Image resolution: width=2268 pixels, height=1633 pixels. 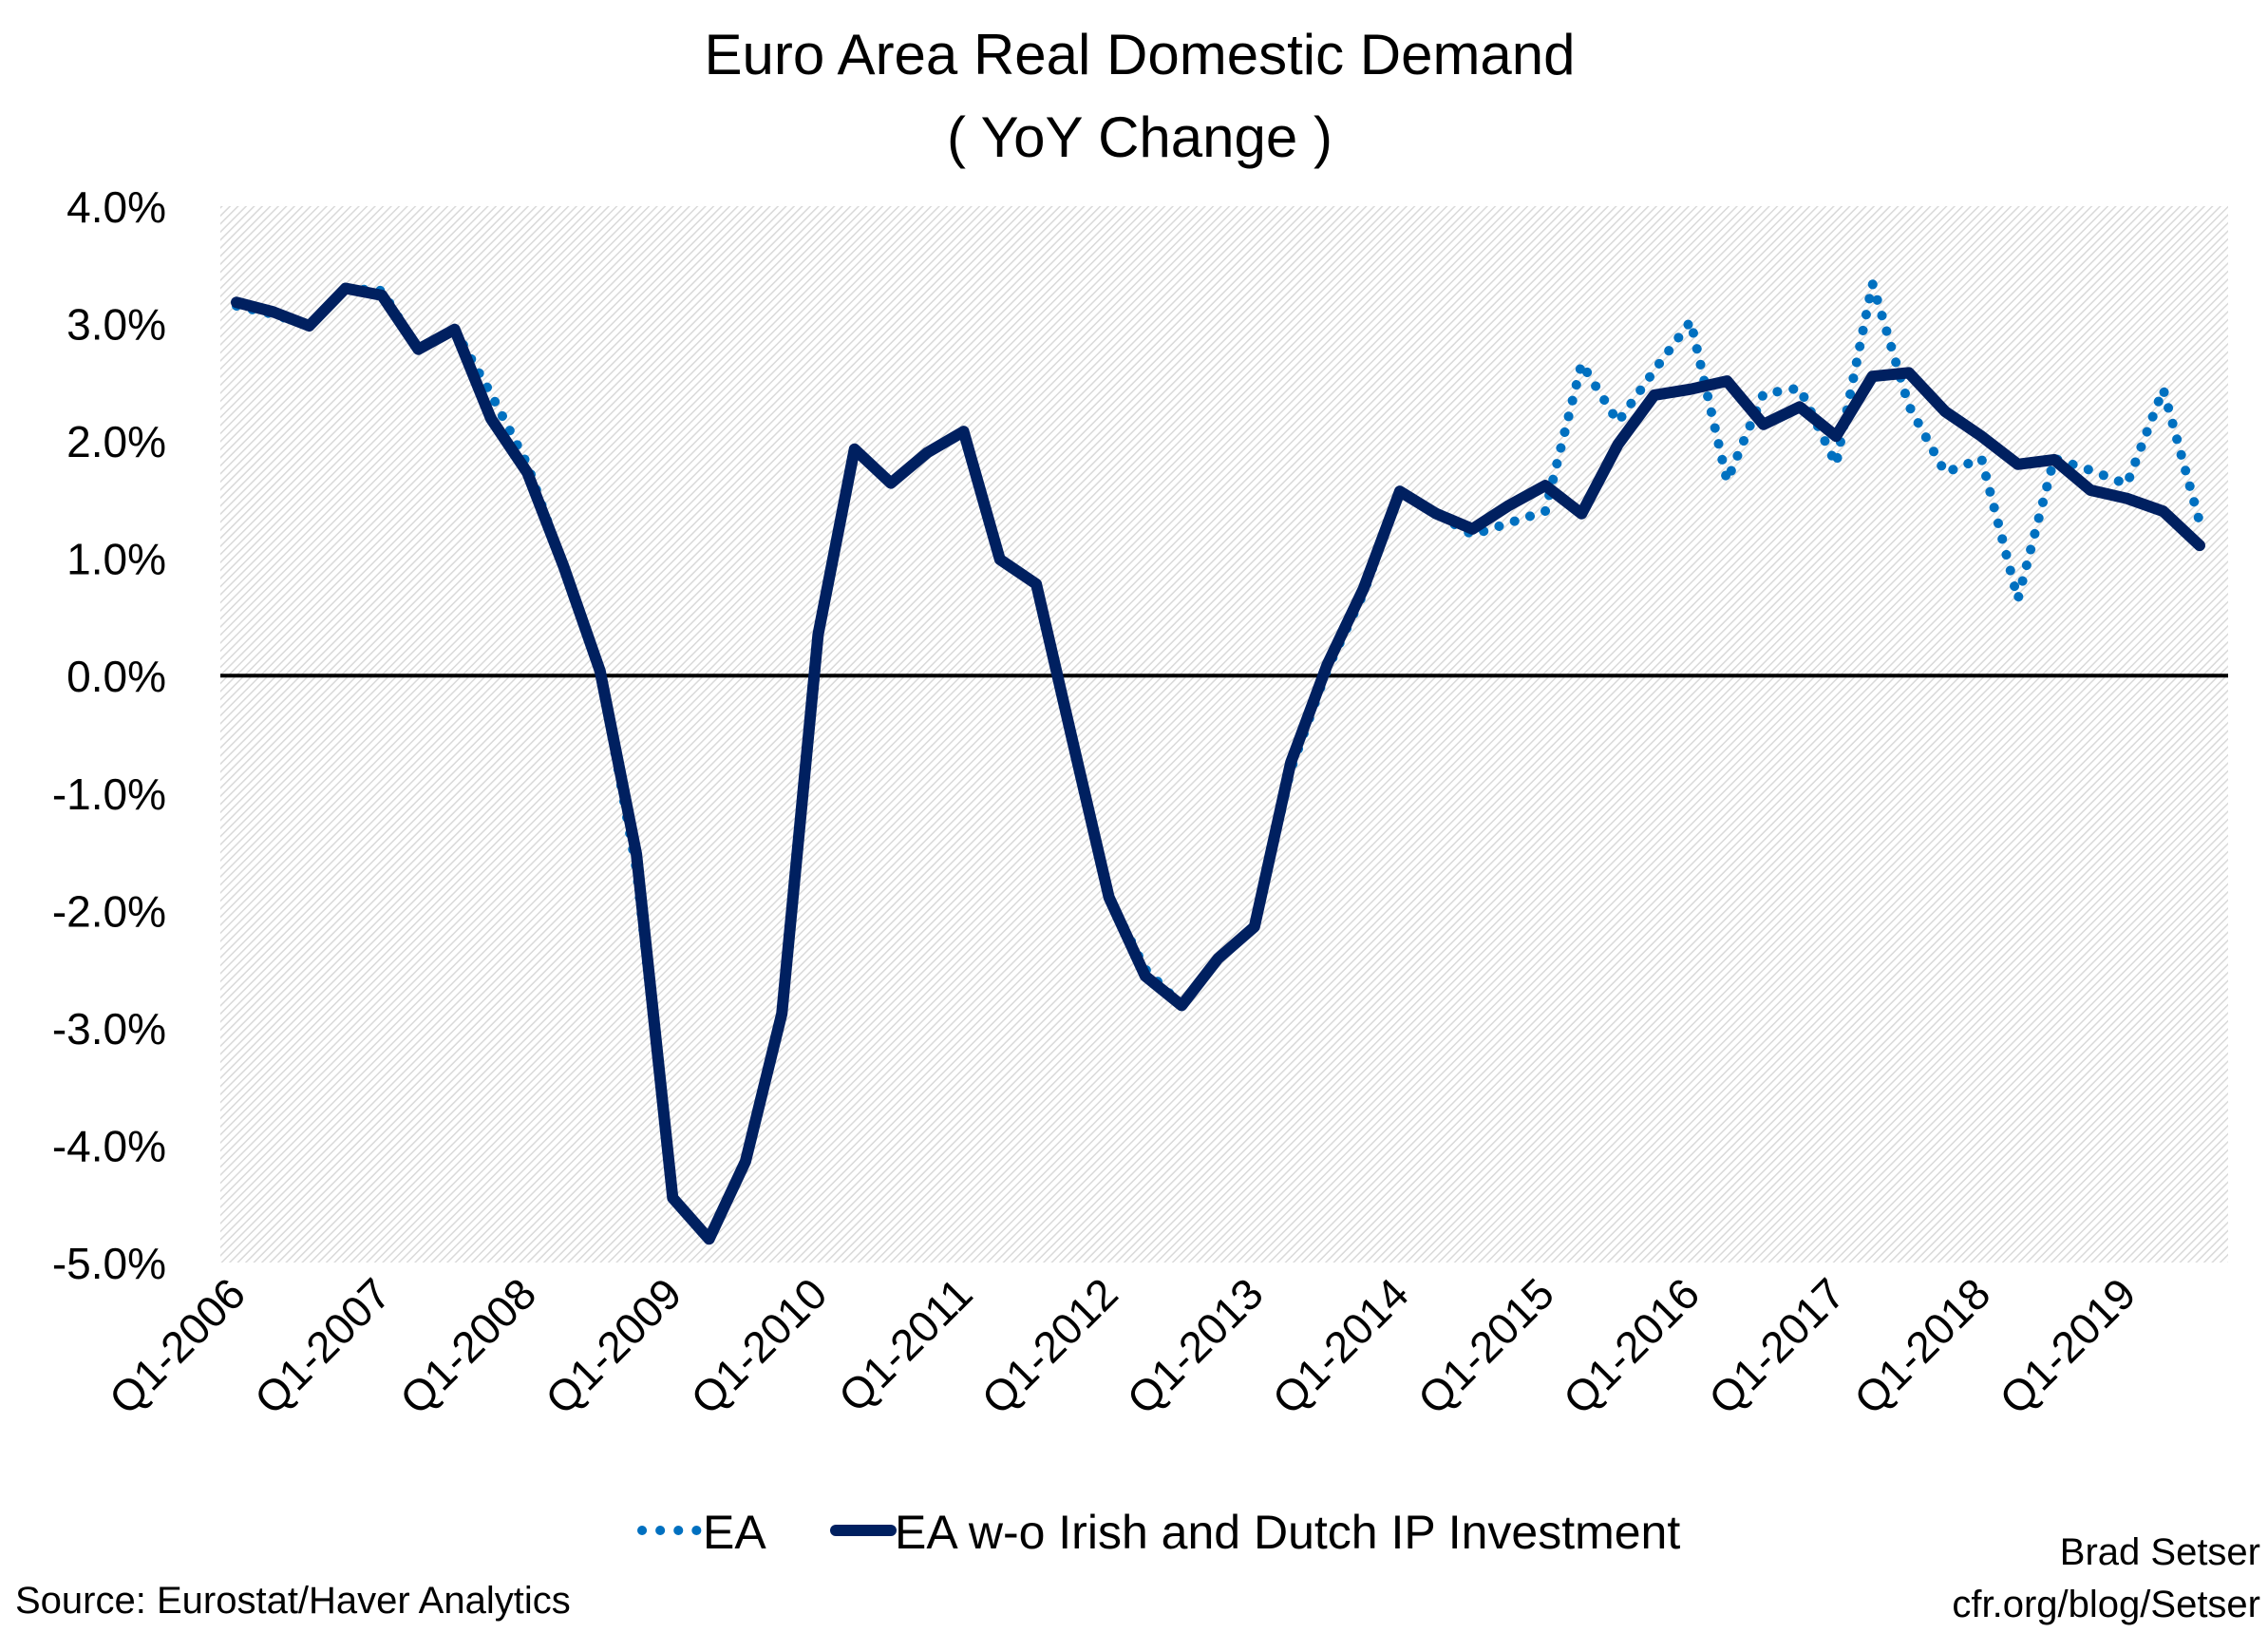 I want to click on x-tick-label: Q1-2019, so click(x=2067, y=1345).